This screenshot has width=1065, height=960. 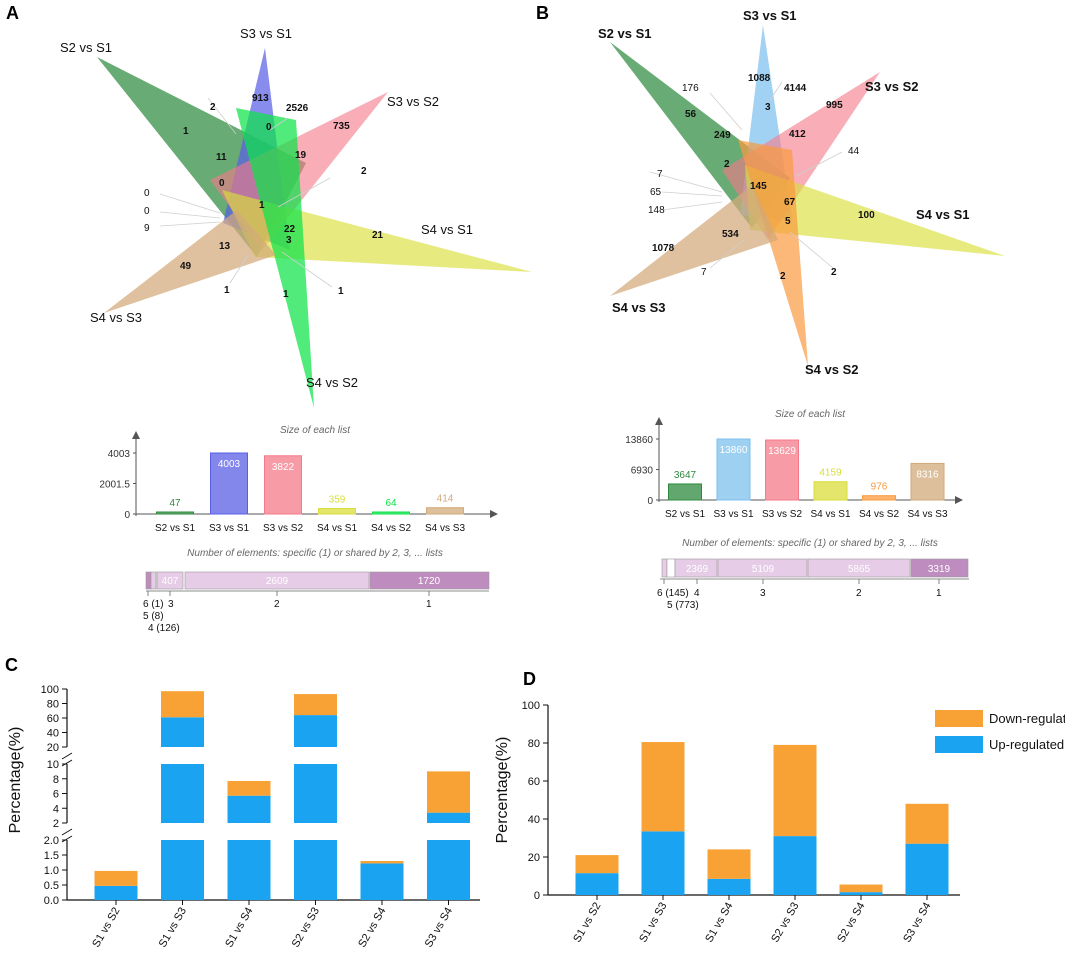 I want to click on venn-b-label-s2-vs-s1: S2 vs S1, so click(x=625, y=33).